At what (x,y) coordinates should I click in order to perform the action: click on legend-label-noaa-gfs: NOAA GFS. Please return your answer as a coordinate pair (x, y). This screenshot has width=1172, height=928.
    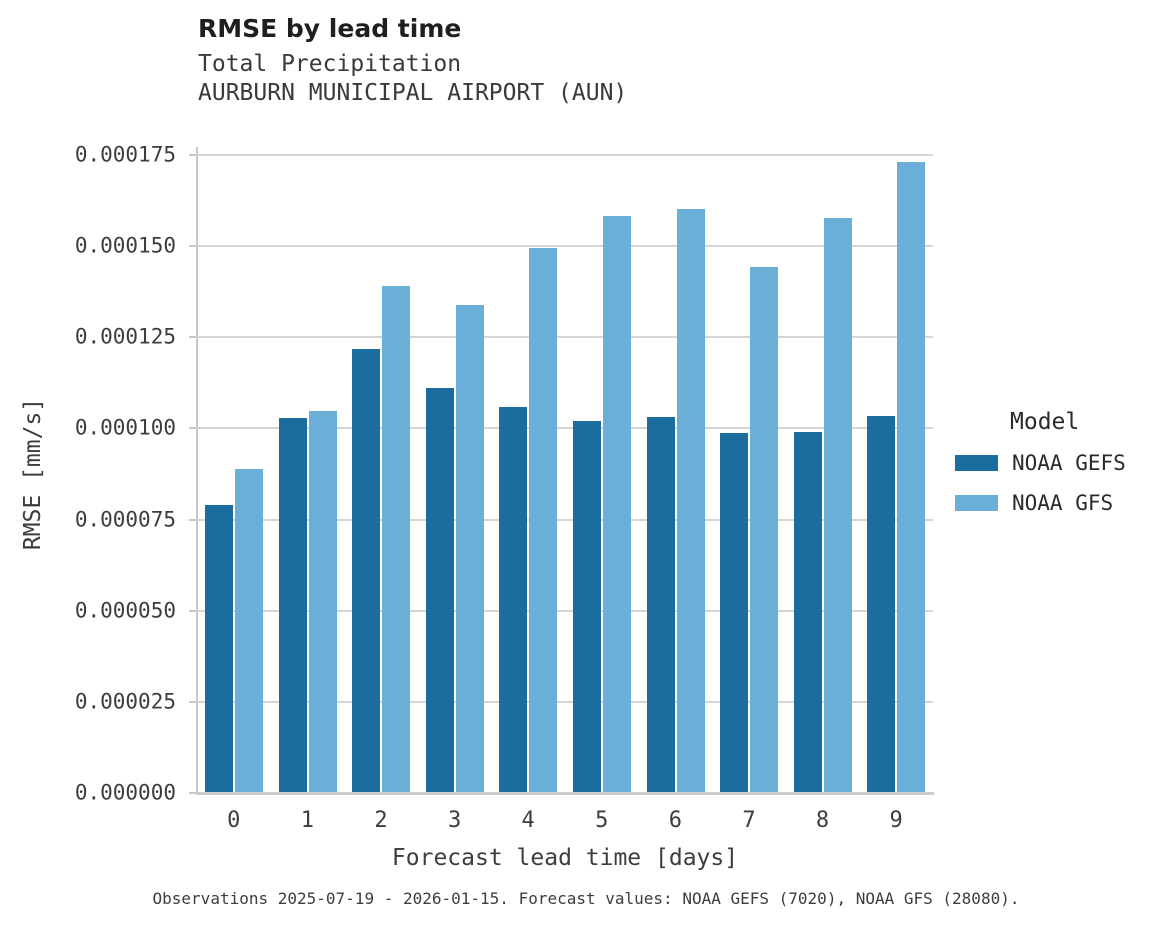
    Looking at the image, I should click on (1063, 503).